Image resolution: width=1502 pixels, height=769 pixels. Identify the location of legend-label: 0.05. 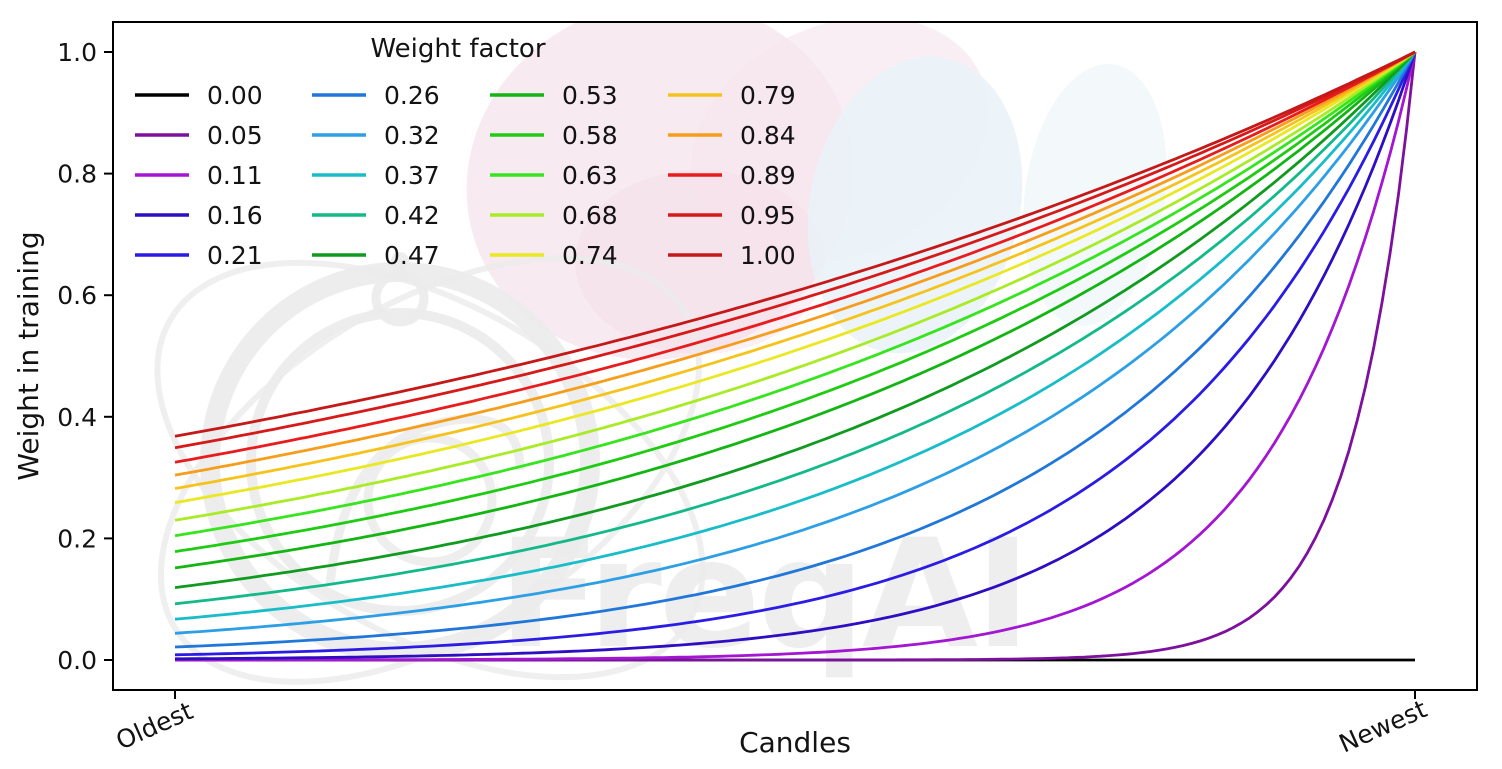
(235, 135).